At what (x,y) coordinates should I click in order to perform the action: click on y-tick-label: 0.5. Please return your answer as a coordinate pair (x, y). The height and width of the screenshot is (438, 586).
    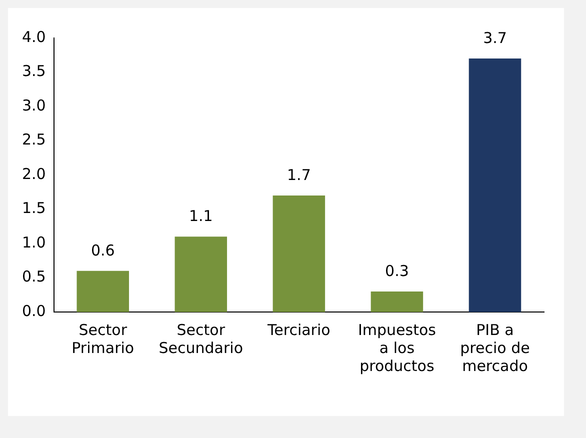
    Looking at the image, I should click on (34, 277).